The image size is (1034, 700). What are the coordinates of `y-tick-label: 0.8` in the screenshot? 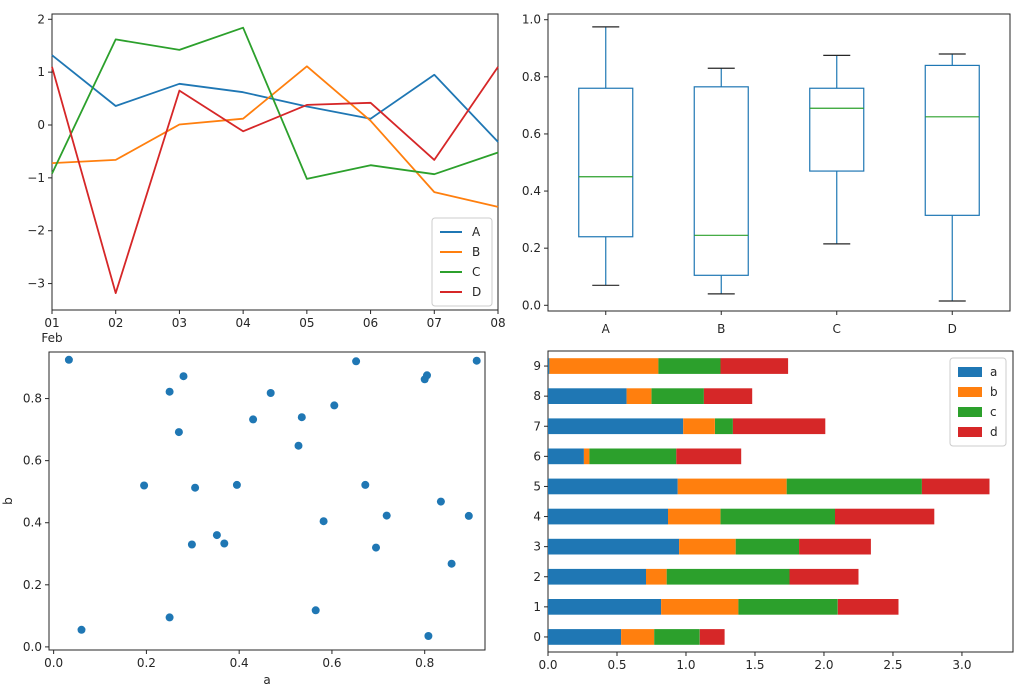 It's located at (32, 399).